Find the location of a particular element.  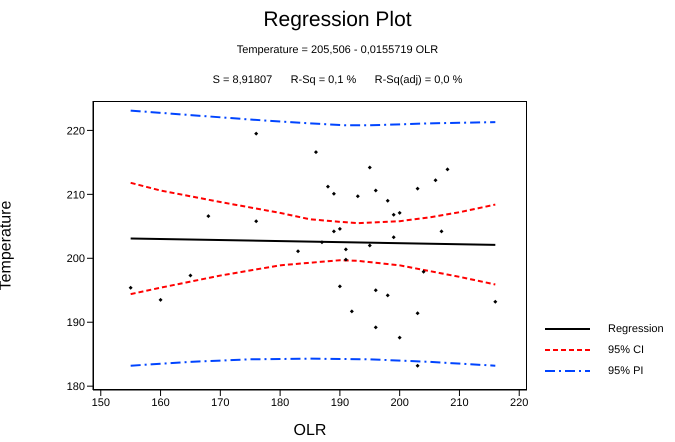

legend-label: Regression is located at coordinates (636, 328).